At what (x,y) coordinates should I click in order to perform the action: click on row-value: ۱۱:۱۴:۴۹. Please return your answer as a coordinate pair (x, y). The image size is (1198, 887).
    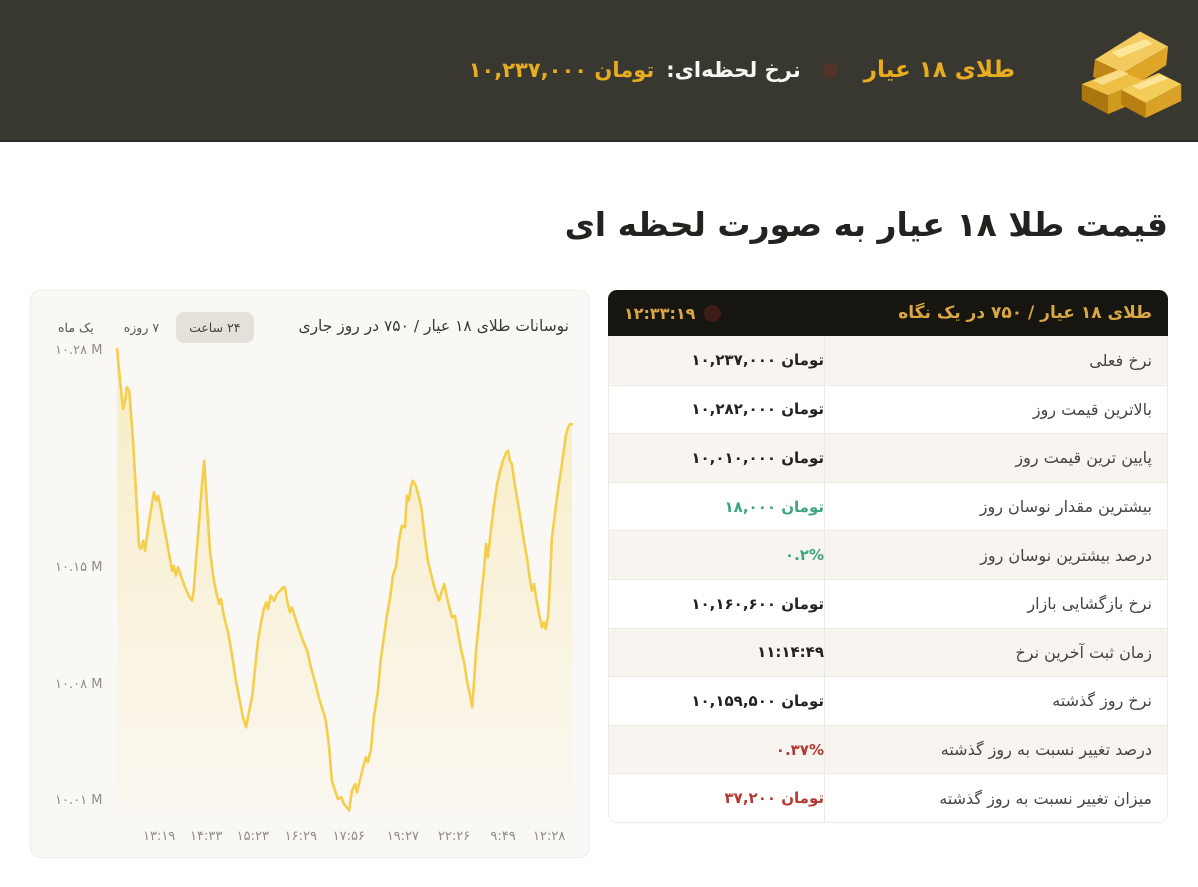
    Looking at the image, I should click on (717, 652).